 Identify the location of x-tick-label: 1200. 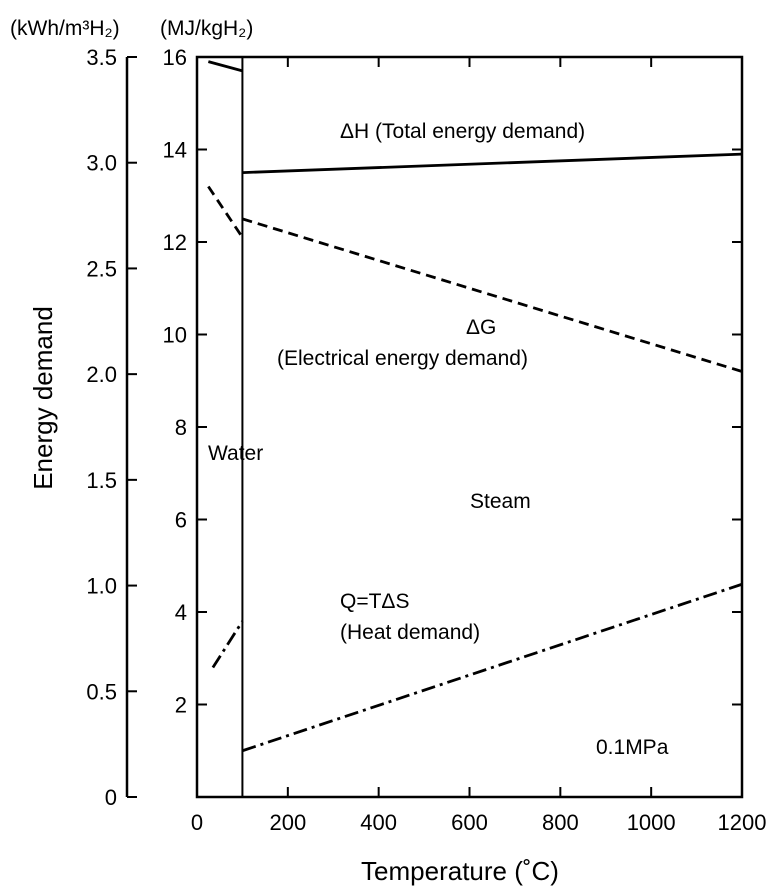
(742, 822).